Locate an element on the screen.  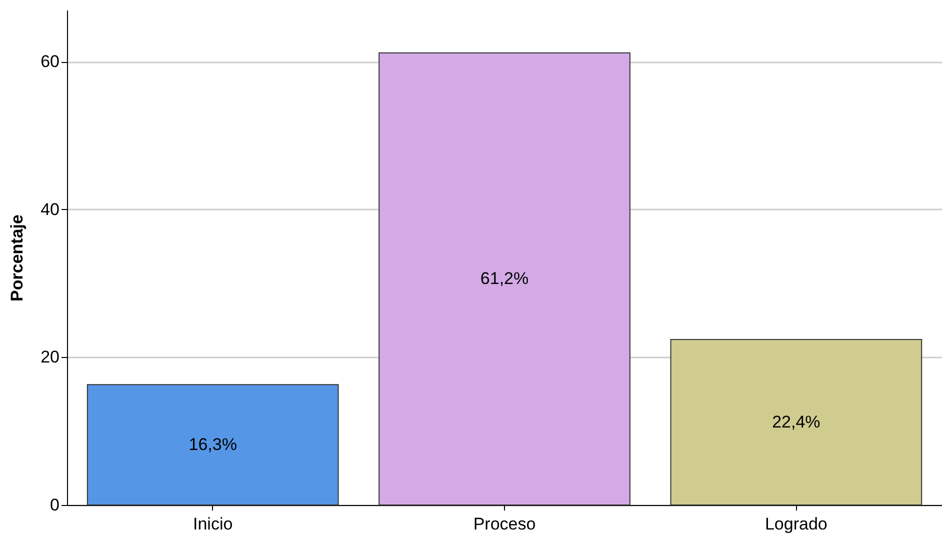
data-label: 22,4% is located at coordinates (796, 422).